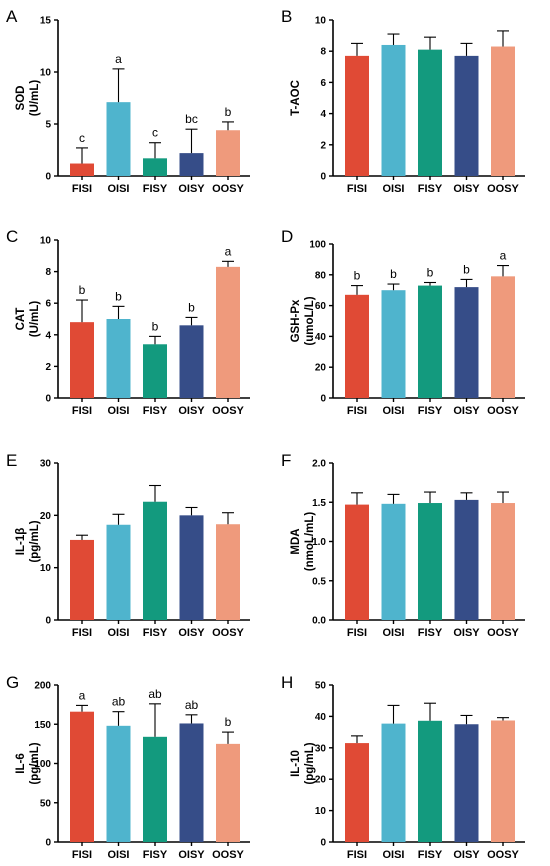 This screenshot has width=550, height=866. I want to click on y-tick-label: 0.5, so click(319, 581).